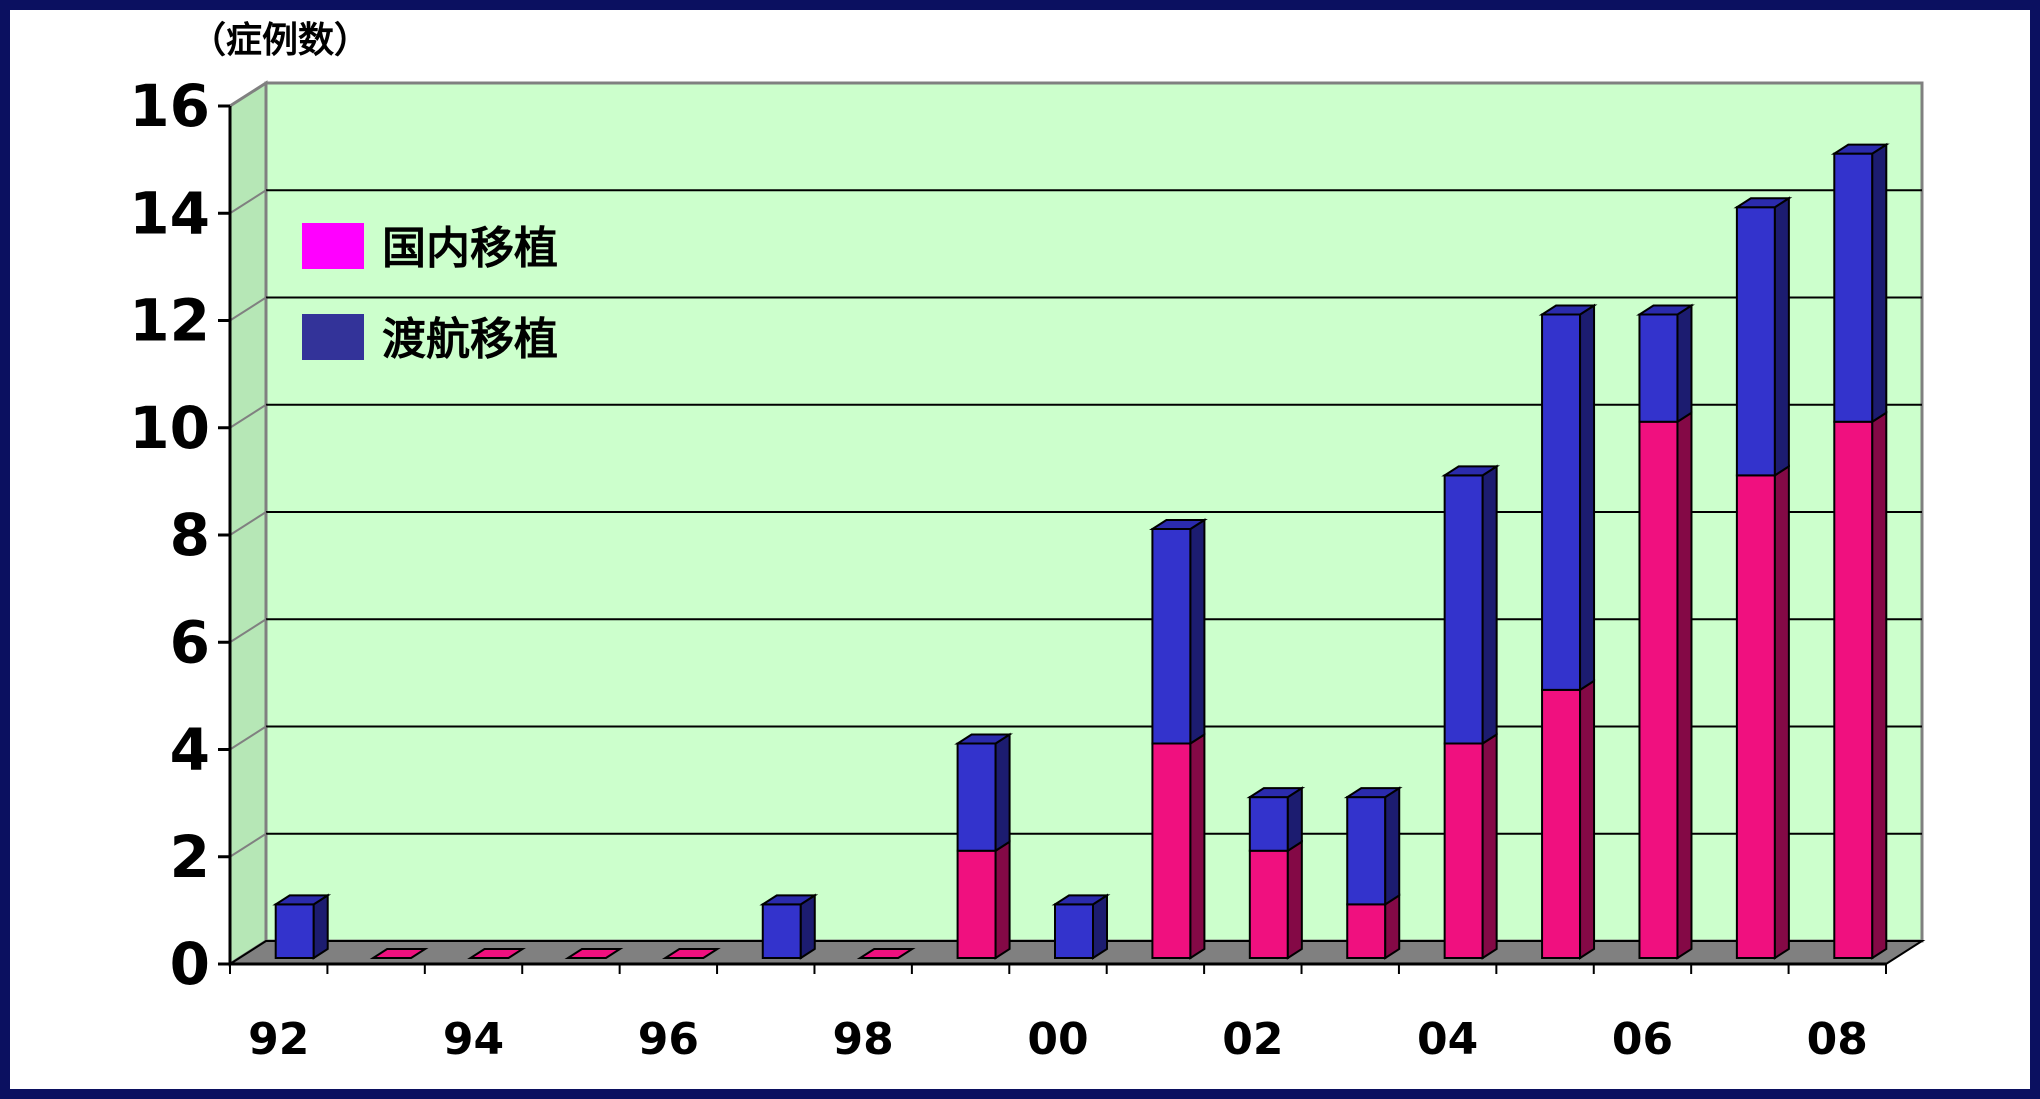 The width and height of the screenshot is (2040, 1099). I want to click on bar-99-s0-side, so click(1002, 899).